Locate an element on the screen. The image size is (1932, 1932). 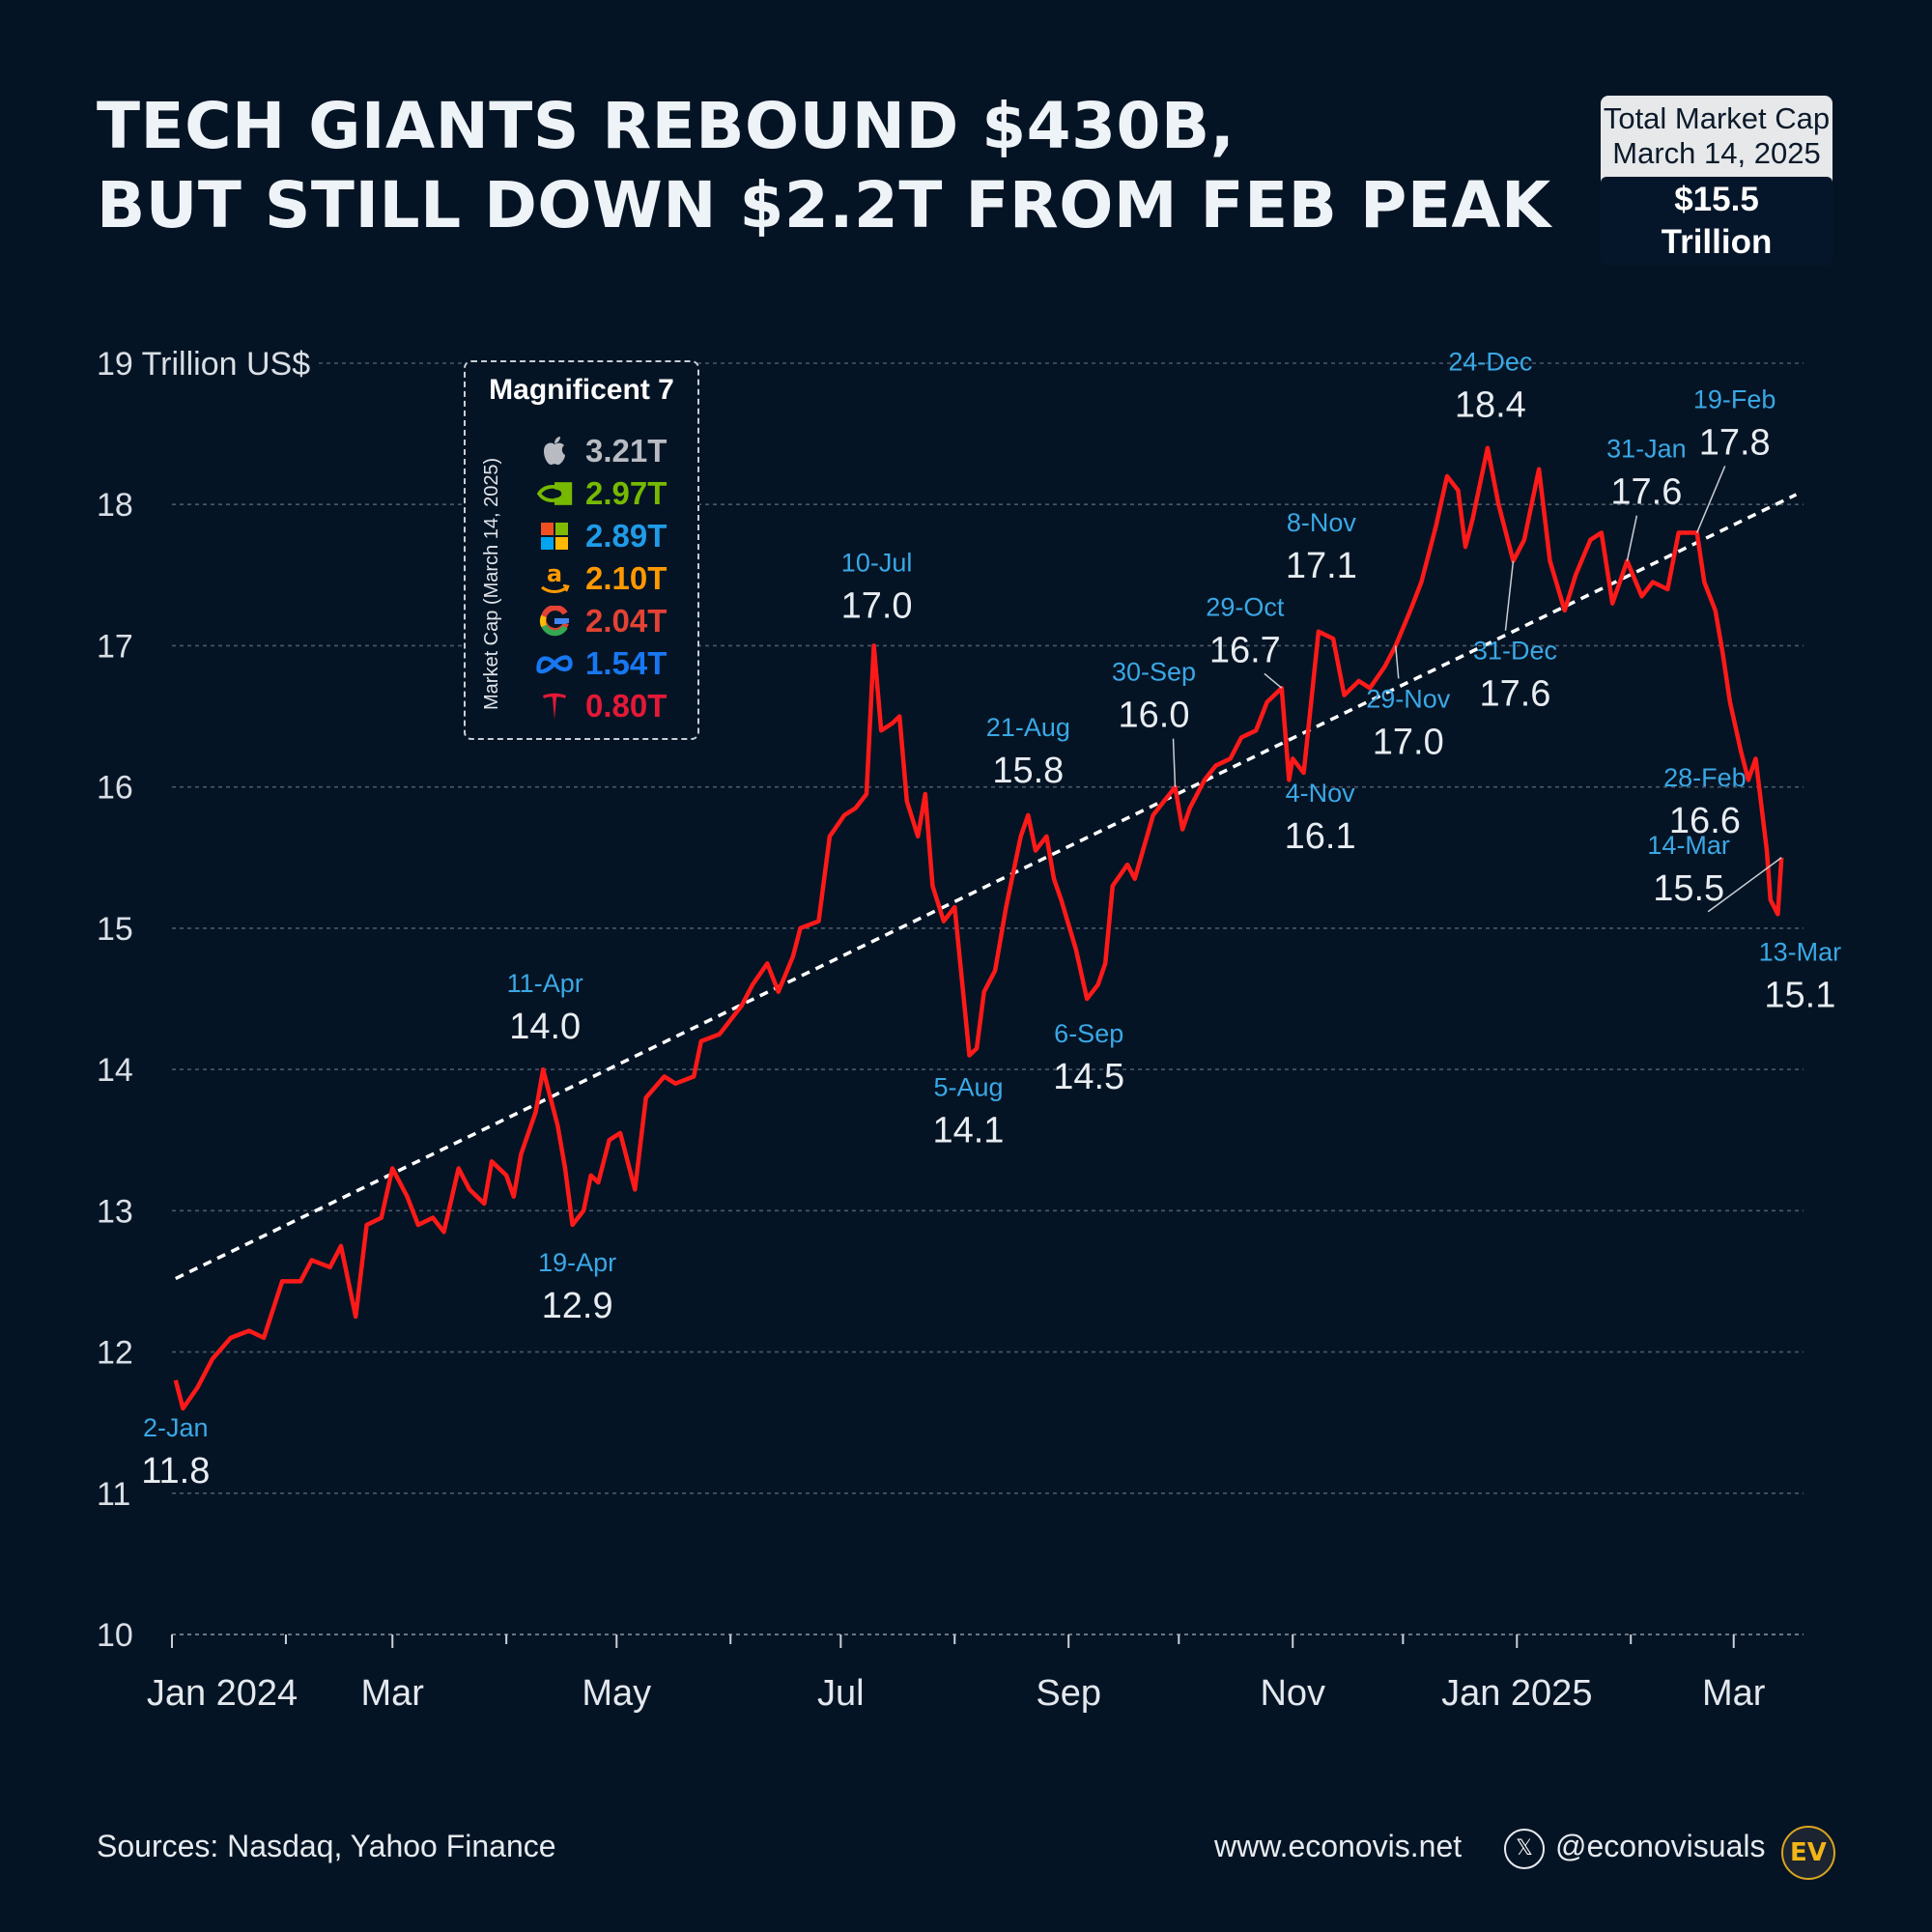
econovis-logo: EV is located at coordinates (1808, 1853).